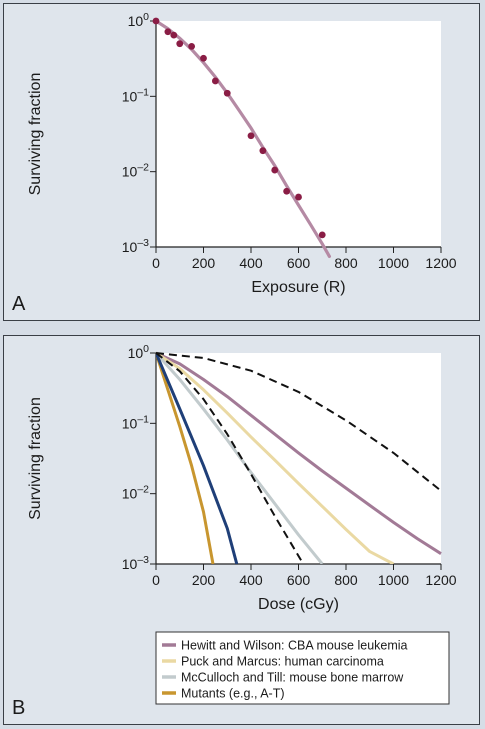 This screenshot has height=729, width=485. What do you see at coordinates (18, 708) in the screenshot?
I see `panel-letter-b: B` at bounding box center [18, 708].